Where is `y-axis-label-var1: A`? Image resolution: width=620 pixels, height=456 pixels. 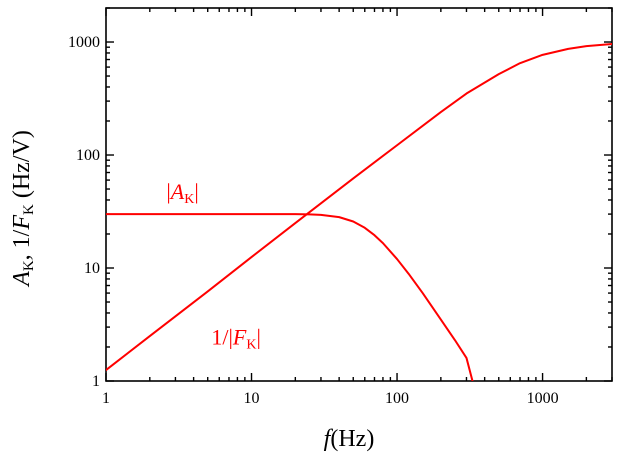
y-axis-label-var1: A is located at coordinates (22, 279).